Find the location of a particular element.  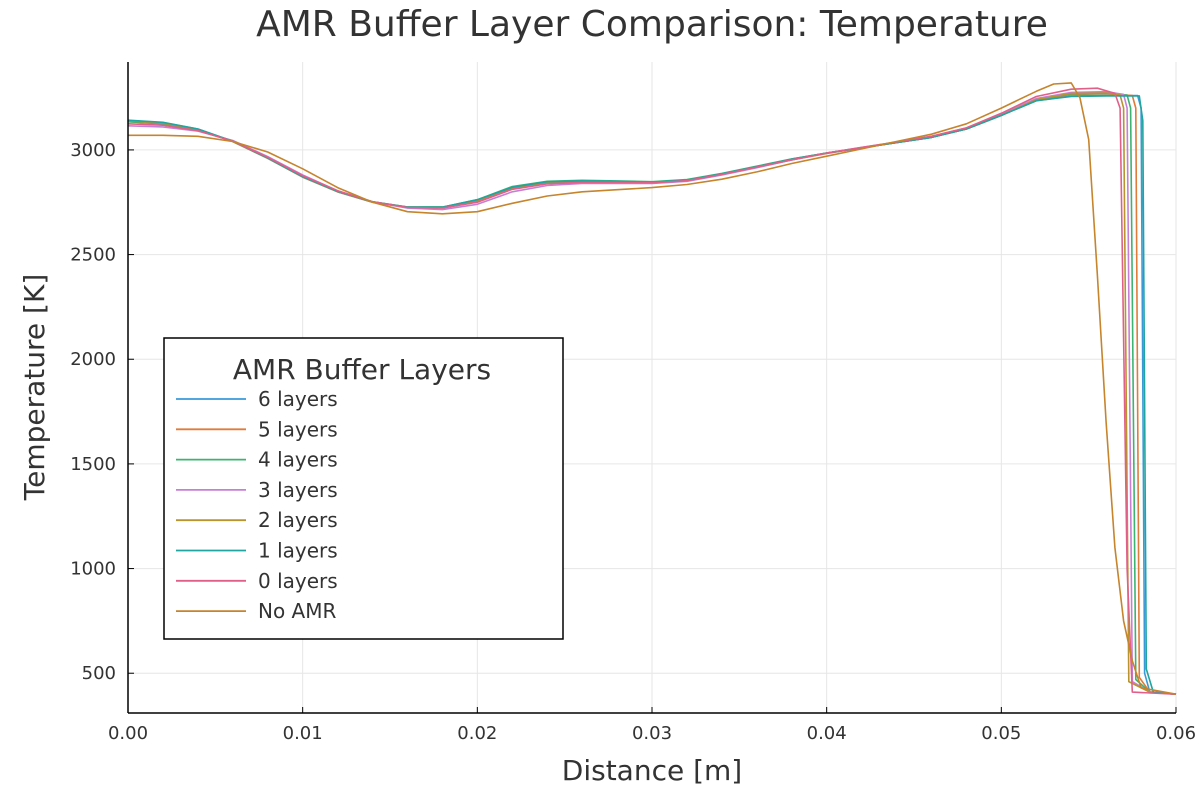

x-tick-label: 0.02 is located at coordinates (477, 733).